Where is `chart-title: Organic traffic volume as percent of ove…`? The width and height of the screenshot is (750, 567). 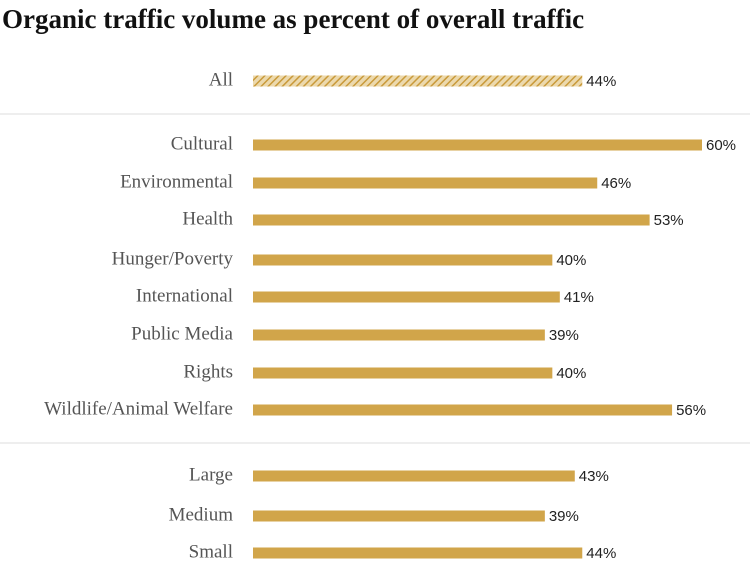 chart-title: Organic traffic volume as percent of ove… is located at coordinates (293, 19).